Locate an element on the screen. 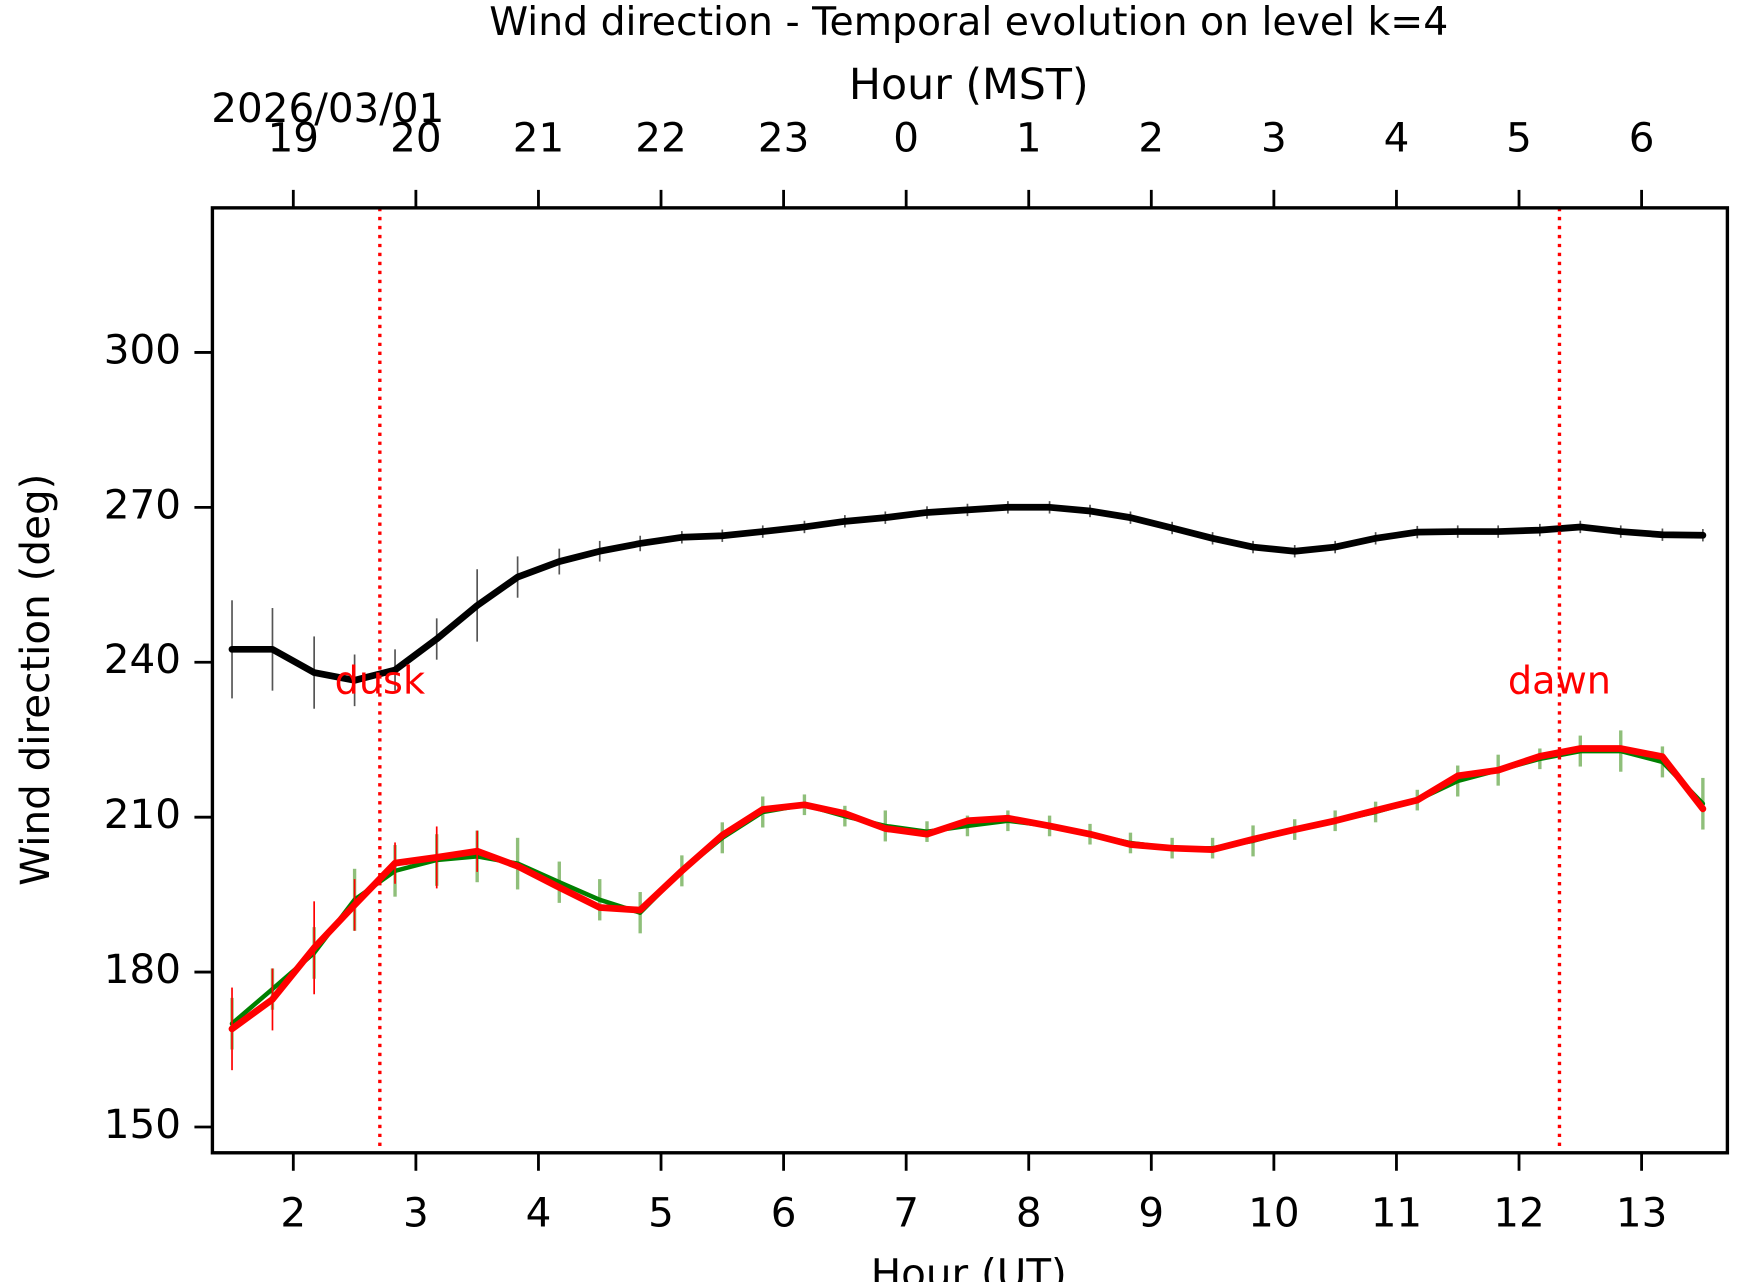  x2-tick-label: 4 is located at coordinates (1397, 137).